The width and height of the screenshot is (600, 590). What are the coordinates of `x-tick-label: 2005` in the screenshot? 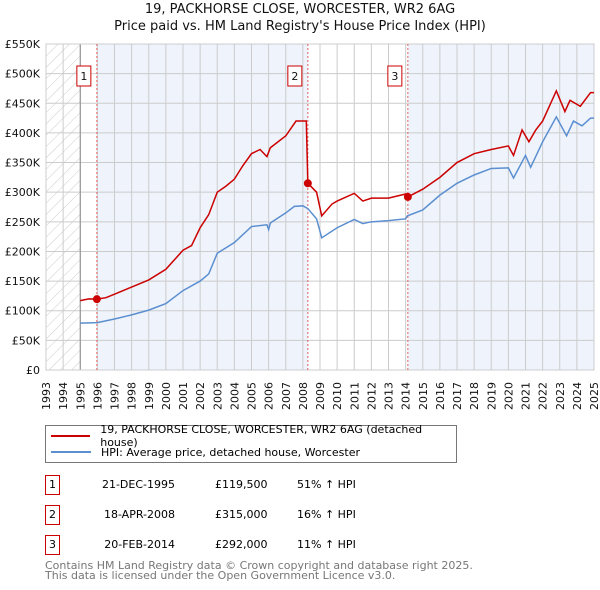 It's located at (252, 396).